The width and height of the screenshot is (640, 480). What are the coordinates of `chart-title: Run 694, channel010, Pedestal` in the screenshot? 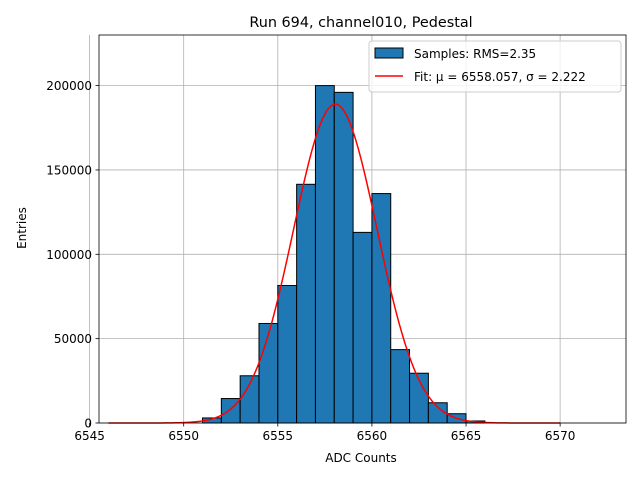 It's located at (360, 23).